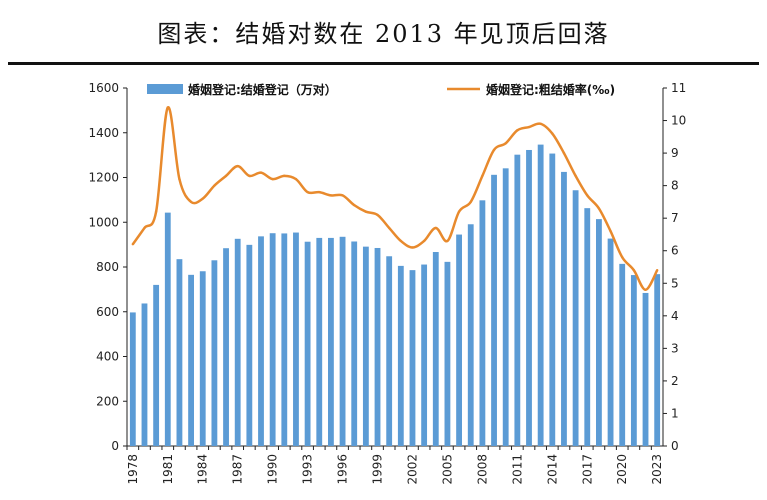 This screenshot has width=767, height=500. Describe the element at coordinates (447, 469) in the screenshot. I see `x-tick-label: 2005` at that location.